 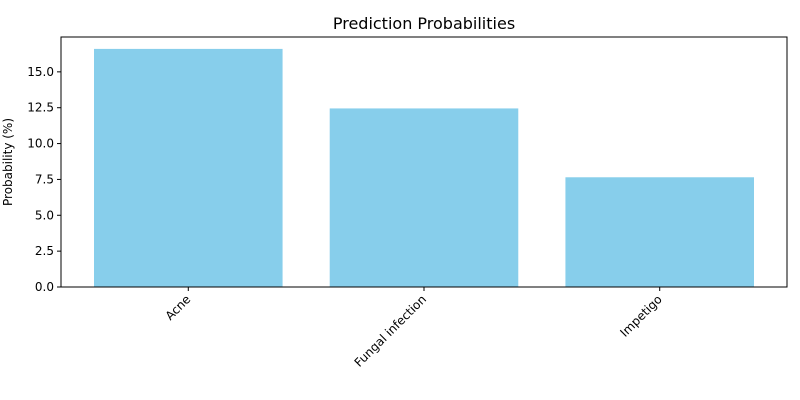 I want to click on bar-acne, so click(x=188, y=168).